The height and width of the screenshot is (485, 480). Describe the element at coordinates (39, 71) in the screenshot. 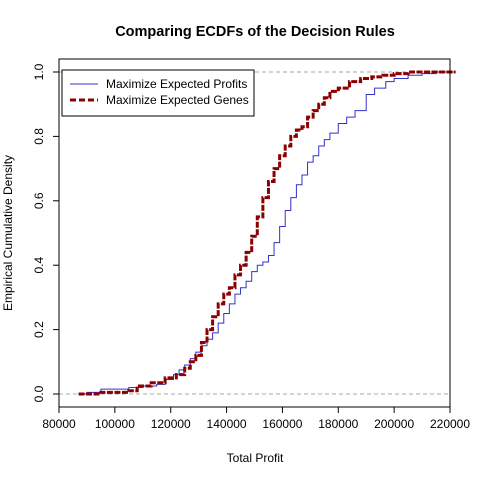

I see `y-tick-label: 1.0` at that location.